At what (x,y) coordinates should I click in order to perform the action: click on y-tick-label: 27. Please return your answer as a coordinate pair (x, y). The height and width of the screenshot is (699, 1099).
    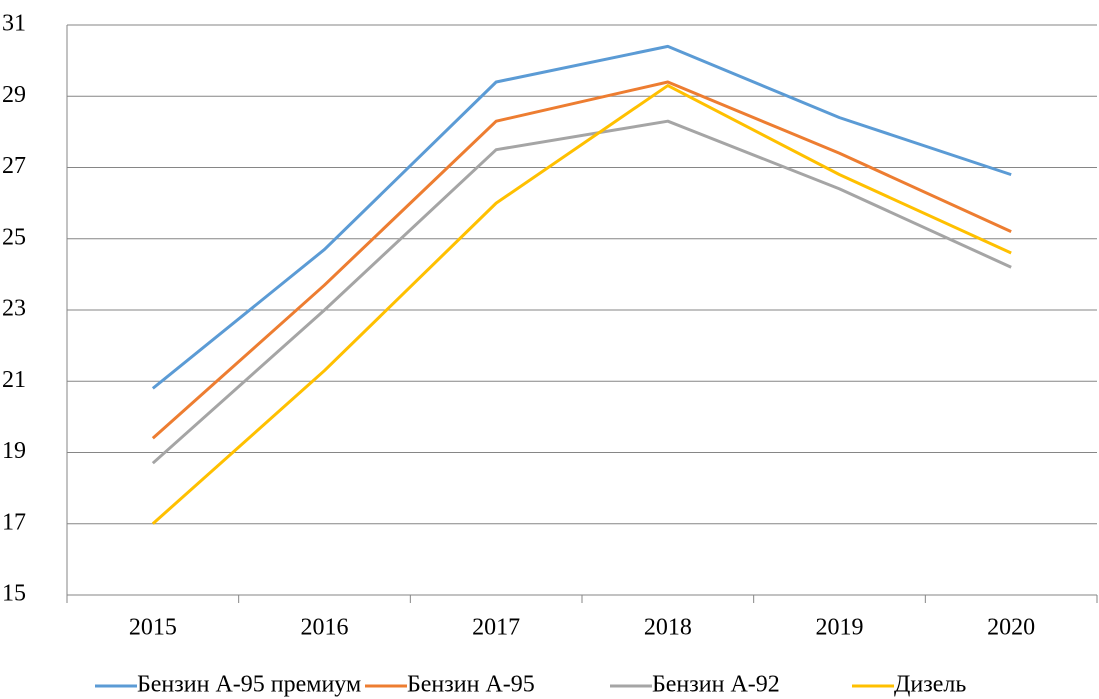
    Looking at the image, I should click on (14, 166).